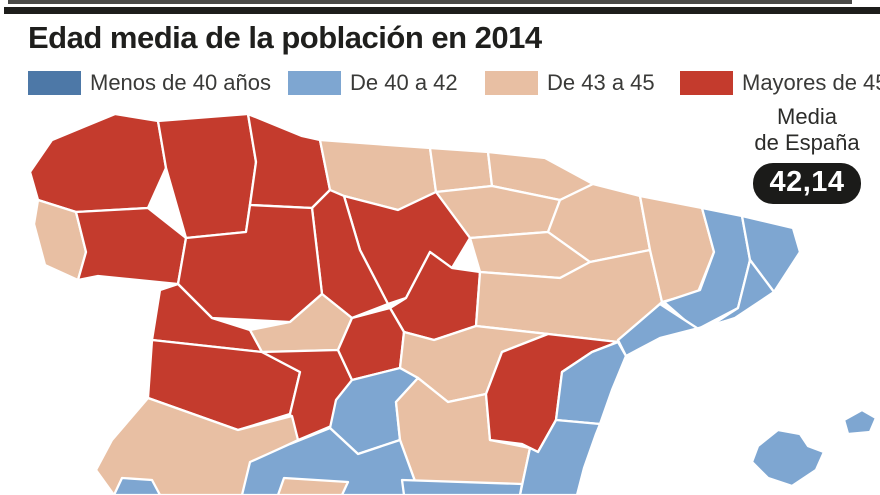 The height and width of the screenshot is (495, 880). Describe the element at coordinates (98, 163) in the screenshot. I see `region-a-coruna` at that location.